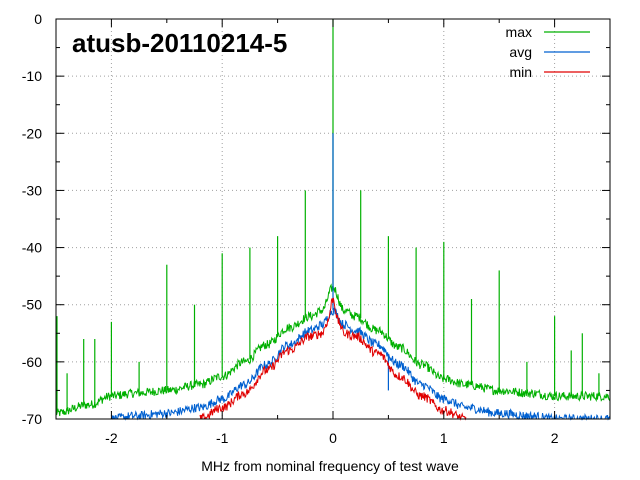  What do you see at coordinates (32, 419) in the screenshot?
I see `y-tick-label: -70` at bounding box center [32, 419].